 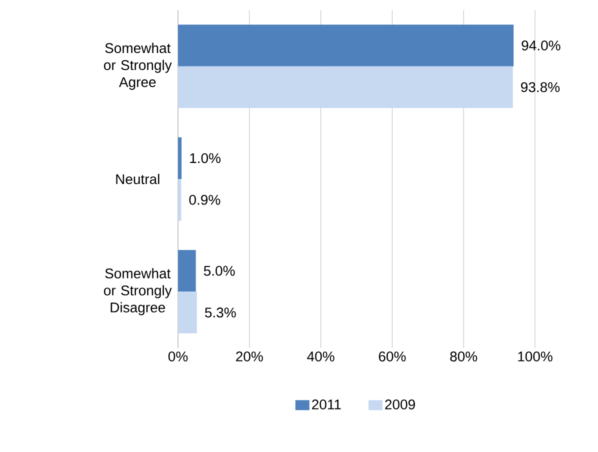 What do you see at coordinates (219, 271) in the screenshot?
I see `data-label: 5.0%` at bounding box center [219, 271].